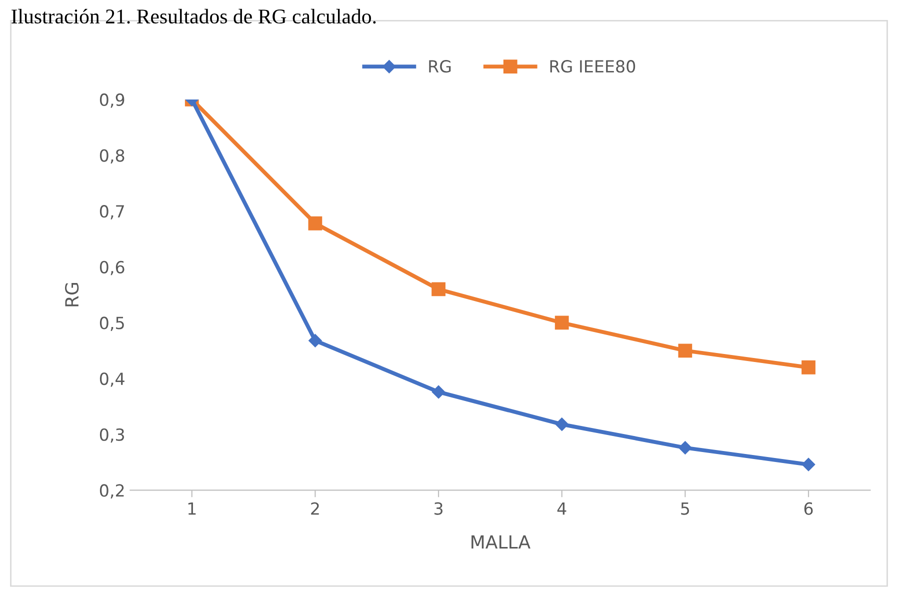 The height and width of the screenshot is (592, 898). What do you see at coordinates (112, 323) in the screenshot?
I see `y-tick-label: 0,5` at bounding box center [112, 323].